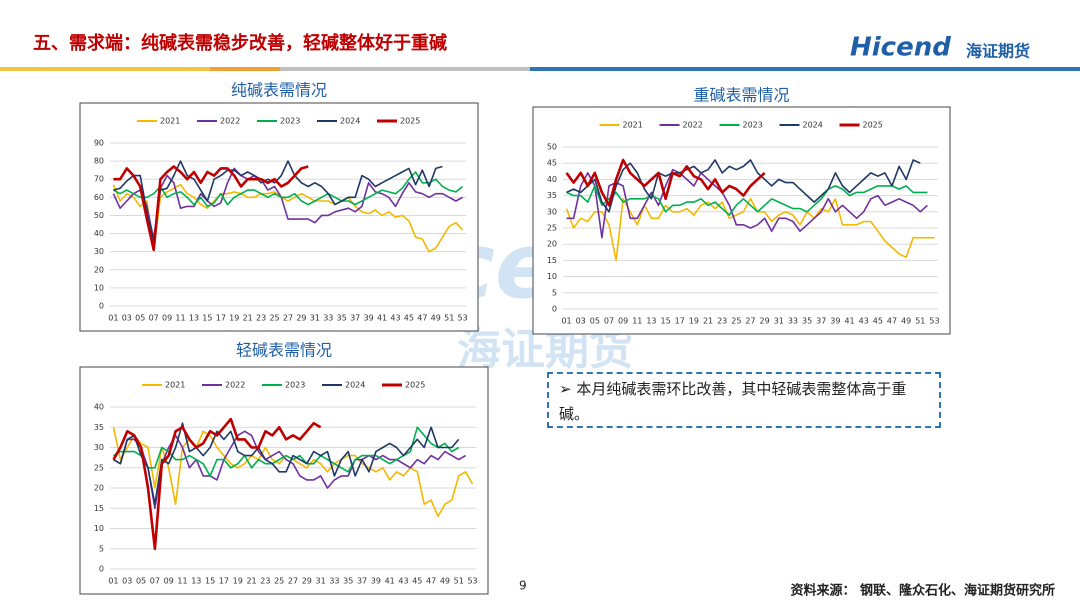 The width and height of the screenshot is (1080, 607). What do you see at coordinates (224, 581) in the screenshot?
I see `x-tick-label: 17` at bounding box center [224, 581].